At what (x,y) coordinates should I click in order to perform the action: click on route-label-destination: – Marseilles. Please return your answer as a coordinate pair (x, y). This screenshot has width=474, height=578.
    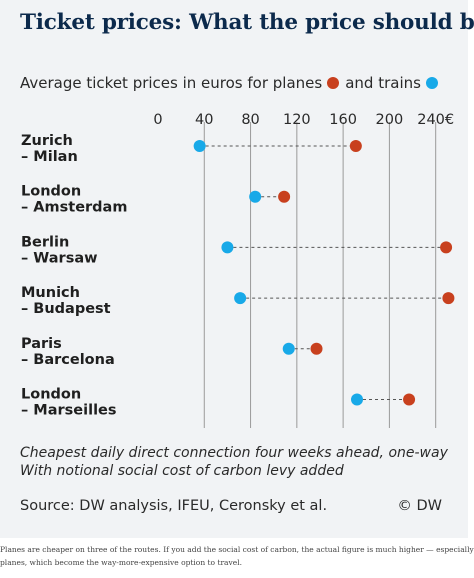
    Looking at the image, I should click on (69, 411).